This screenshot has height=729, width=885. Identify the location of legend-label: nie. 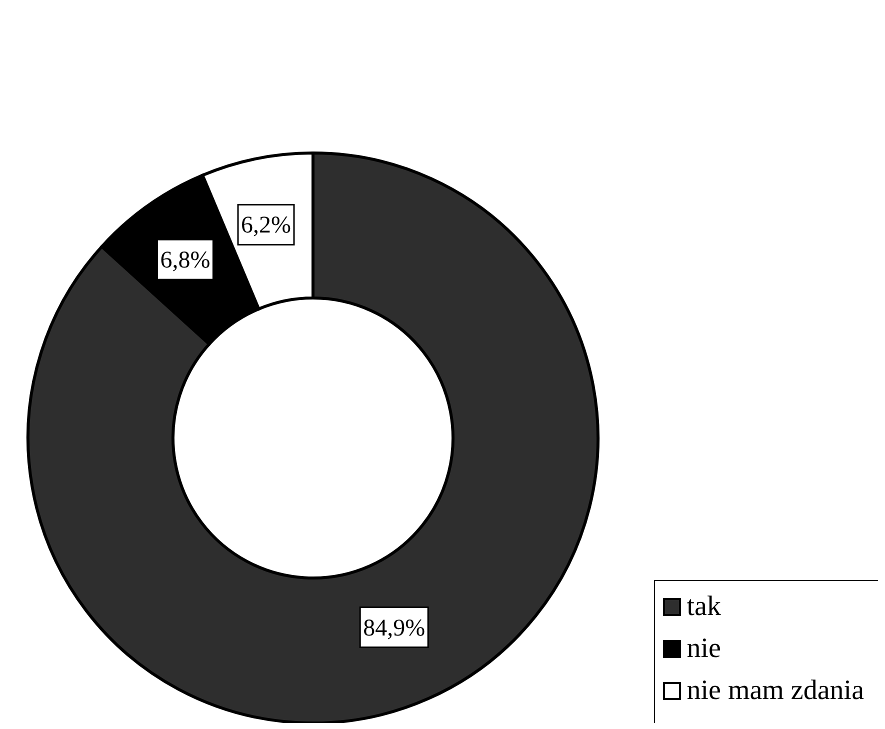
(703, 649).